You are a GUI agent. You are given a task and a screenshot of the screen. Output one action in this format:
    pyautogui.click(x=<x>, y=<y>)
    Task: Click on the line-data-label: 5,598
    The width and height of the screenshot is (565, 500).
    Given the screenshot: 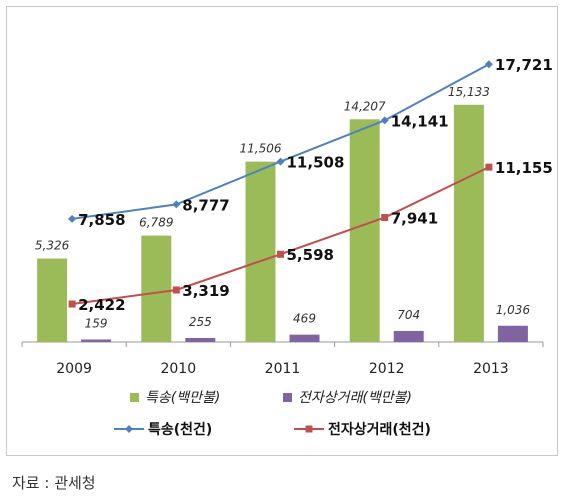 What is the action you would take?
    pyautogui.click(x=310, y=255)
    